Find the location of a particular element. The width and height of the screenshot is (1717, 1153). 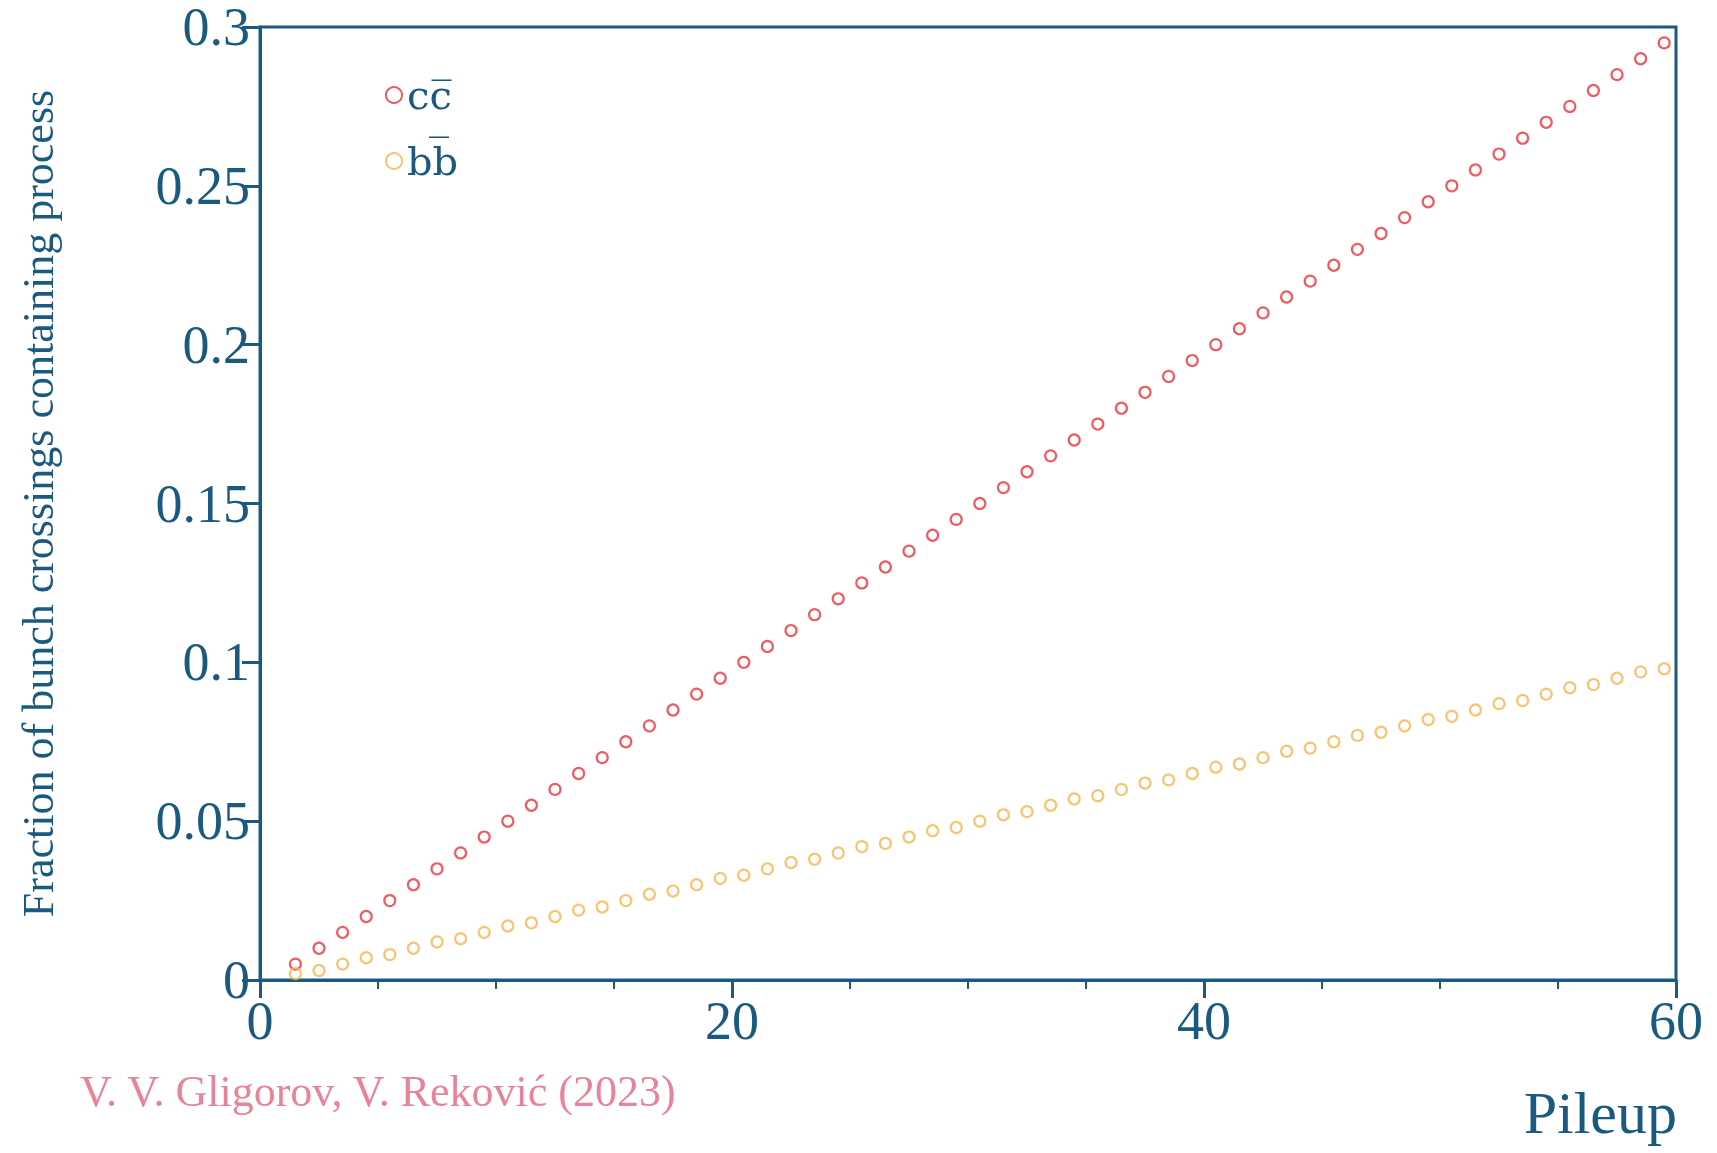

y-tick-label: 0.15 is located at coordinates (202, 503).